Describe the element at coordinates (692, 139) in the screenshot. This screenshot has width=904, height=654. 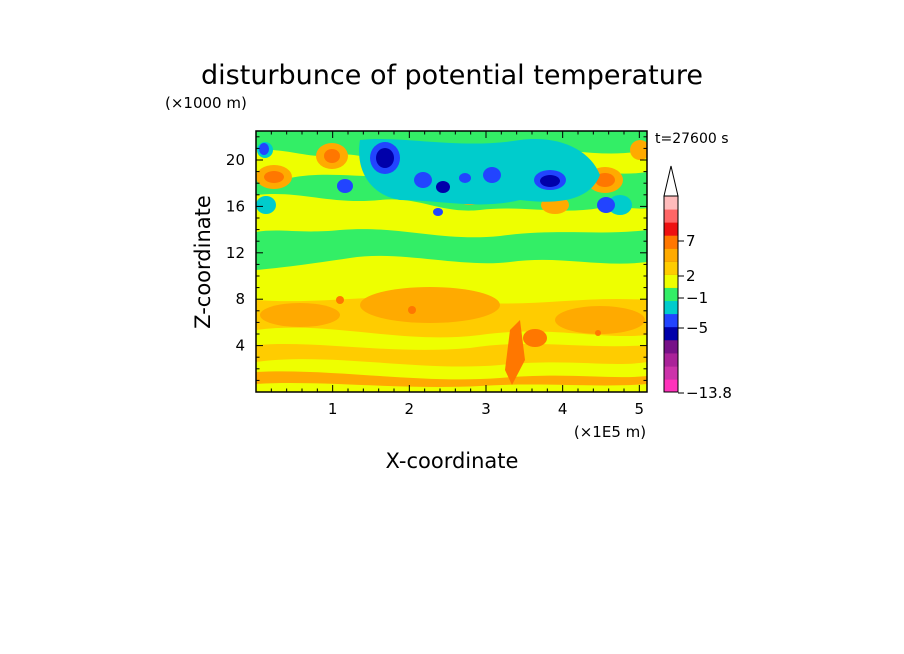
I see `time-label: t=27600 s` at that location.